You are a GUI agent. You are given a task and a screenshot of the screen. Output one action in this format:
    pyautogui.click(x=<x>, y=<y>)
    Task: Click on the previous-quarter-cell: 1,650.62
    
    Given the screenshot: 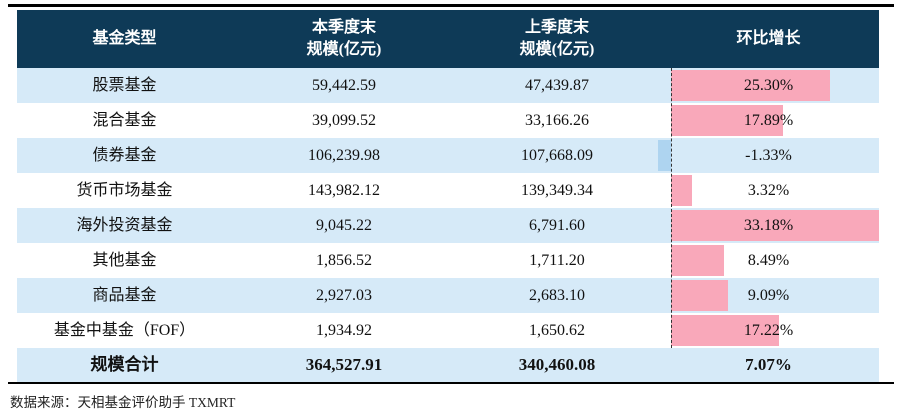 What is the action you would take?
    pyautogui.click(x=557, y=330)
    